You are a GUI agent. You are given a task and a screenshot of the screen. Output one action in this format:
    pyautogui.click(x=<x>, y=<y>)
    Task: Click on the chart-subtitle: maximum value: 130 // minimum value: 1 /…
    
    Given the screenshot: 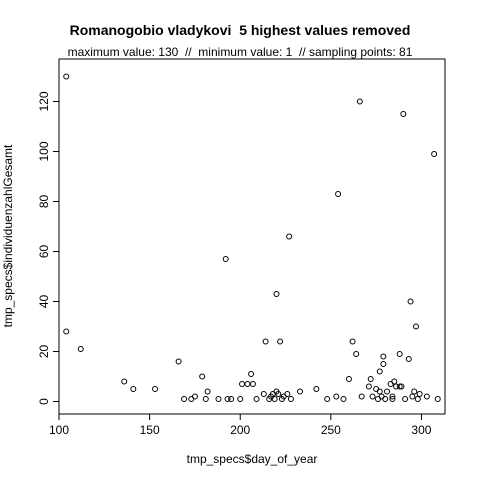 What is the action you would take?
    pyautogui.click(x=240, y=52)
    